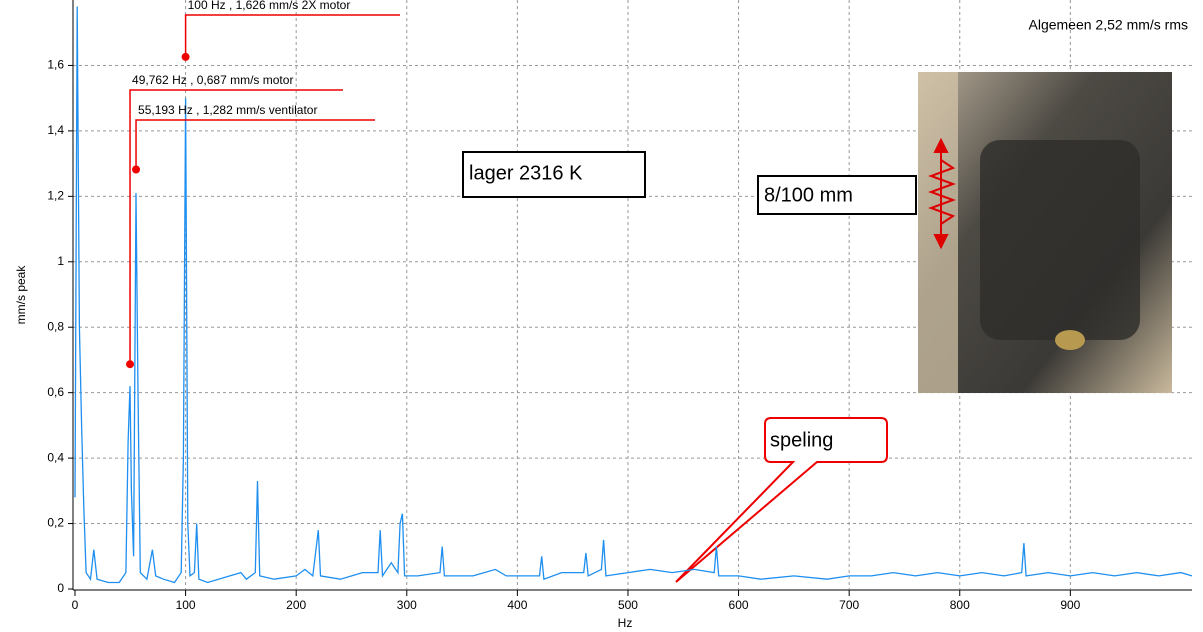  Describe the element at coordinates (21, 295) in the screenshot. I see `y-axis-label: mm/s peak` at that location.